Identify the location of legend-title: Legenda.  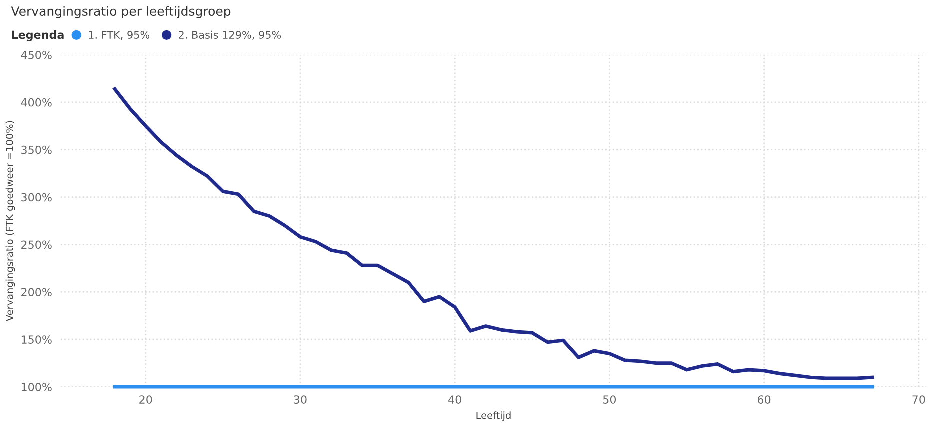
(38, 36).